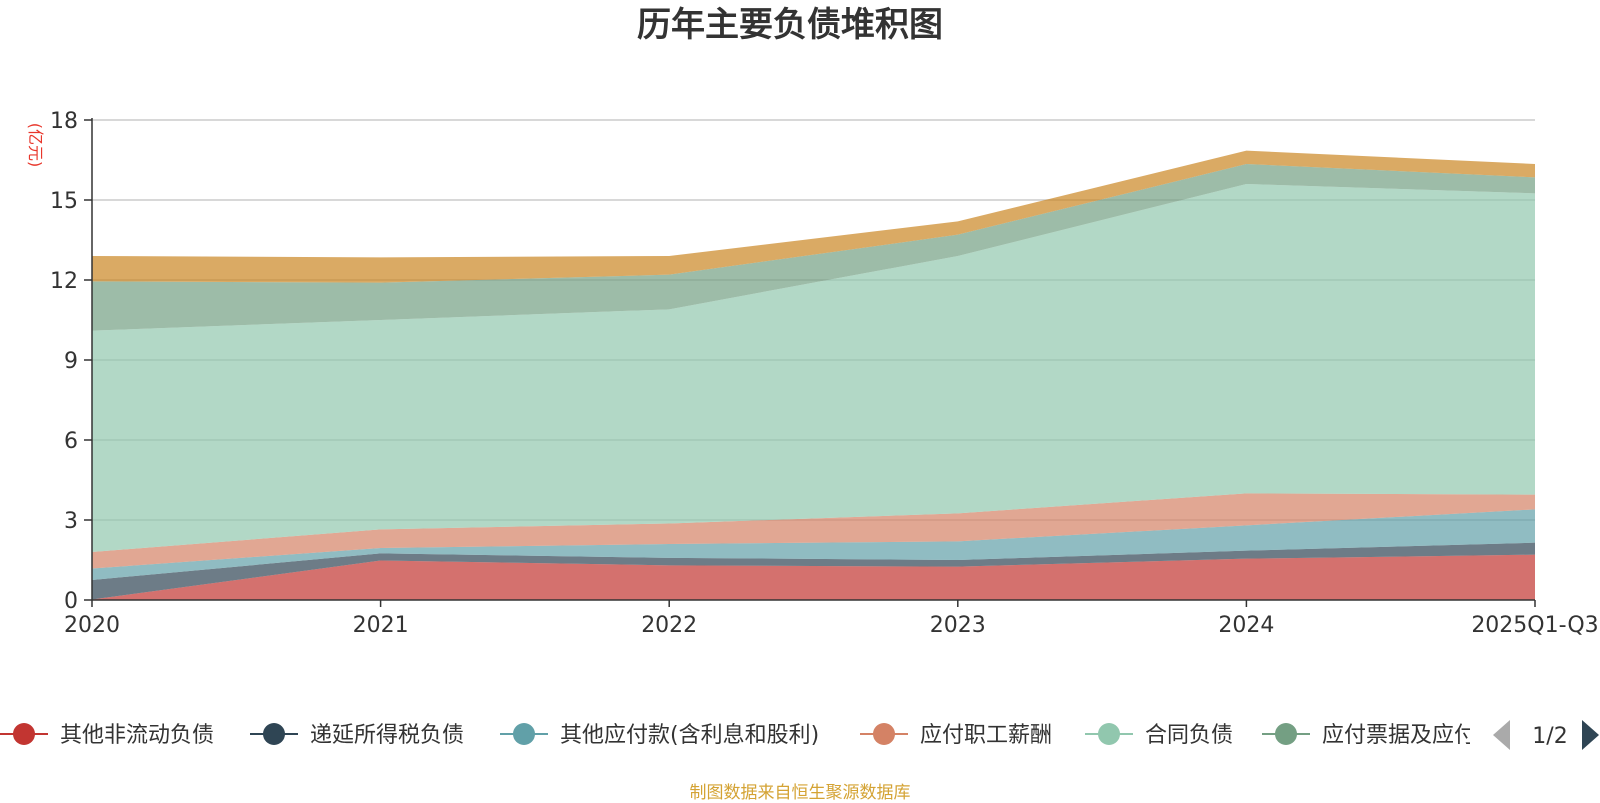 This screenshot has width=1600, height=803. What do you see at coordinates (958, 625) in the screenshot?
I see `x-tick-label: 2023` at bounding box center [958, 625].